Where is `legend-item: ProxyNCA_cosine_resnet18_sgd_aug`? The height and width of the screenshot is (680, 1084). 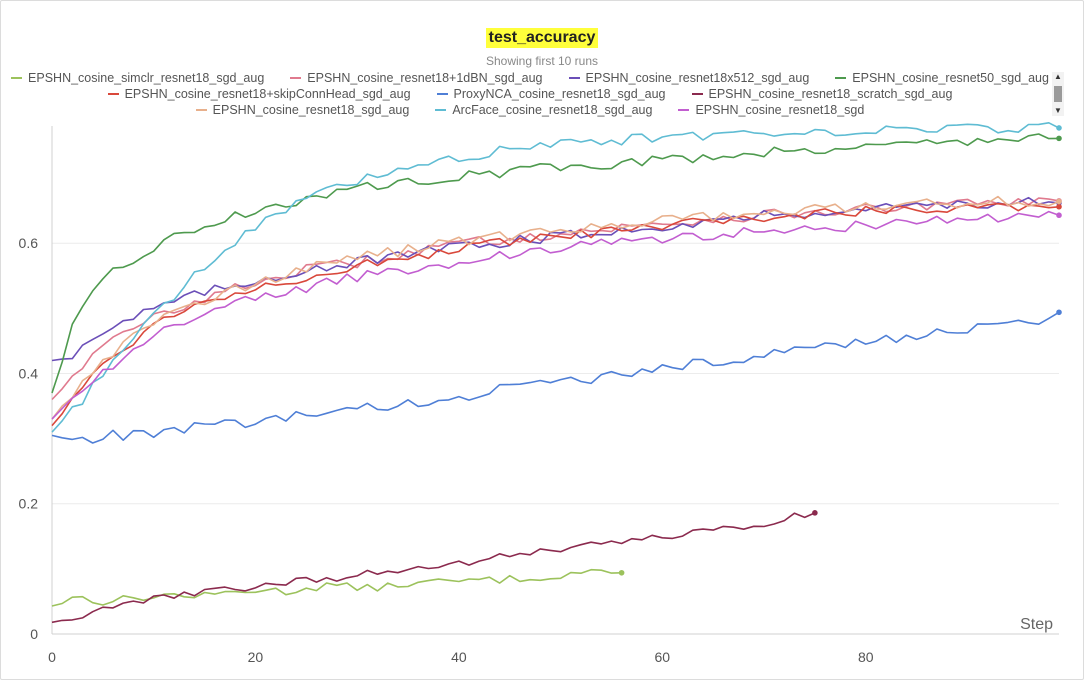 legend-item: ProxyNCA_cosine_resnet18_sgd_aug is located at coordinates (551, 94).